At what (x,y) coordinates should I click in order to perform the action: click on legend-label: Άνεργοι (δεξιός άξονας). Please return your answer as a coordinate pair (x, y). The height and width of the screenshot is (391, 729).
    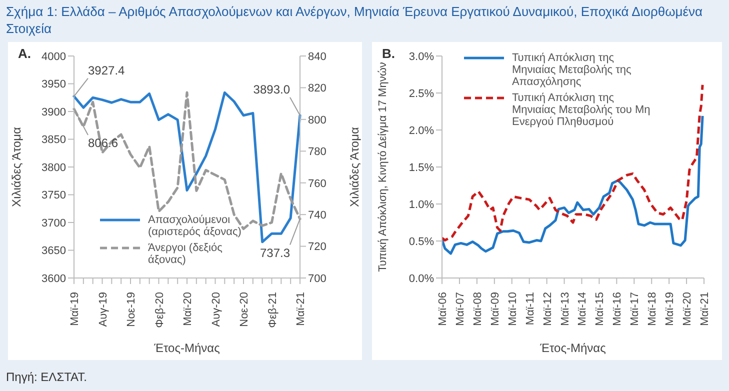
    Looking at the image, I should click on (186, 254).